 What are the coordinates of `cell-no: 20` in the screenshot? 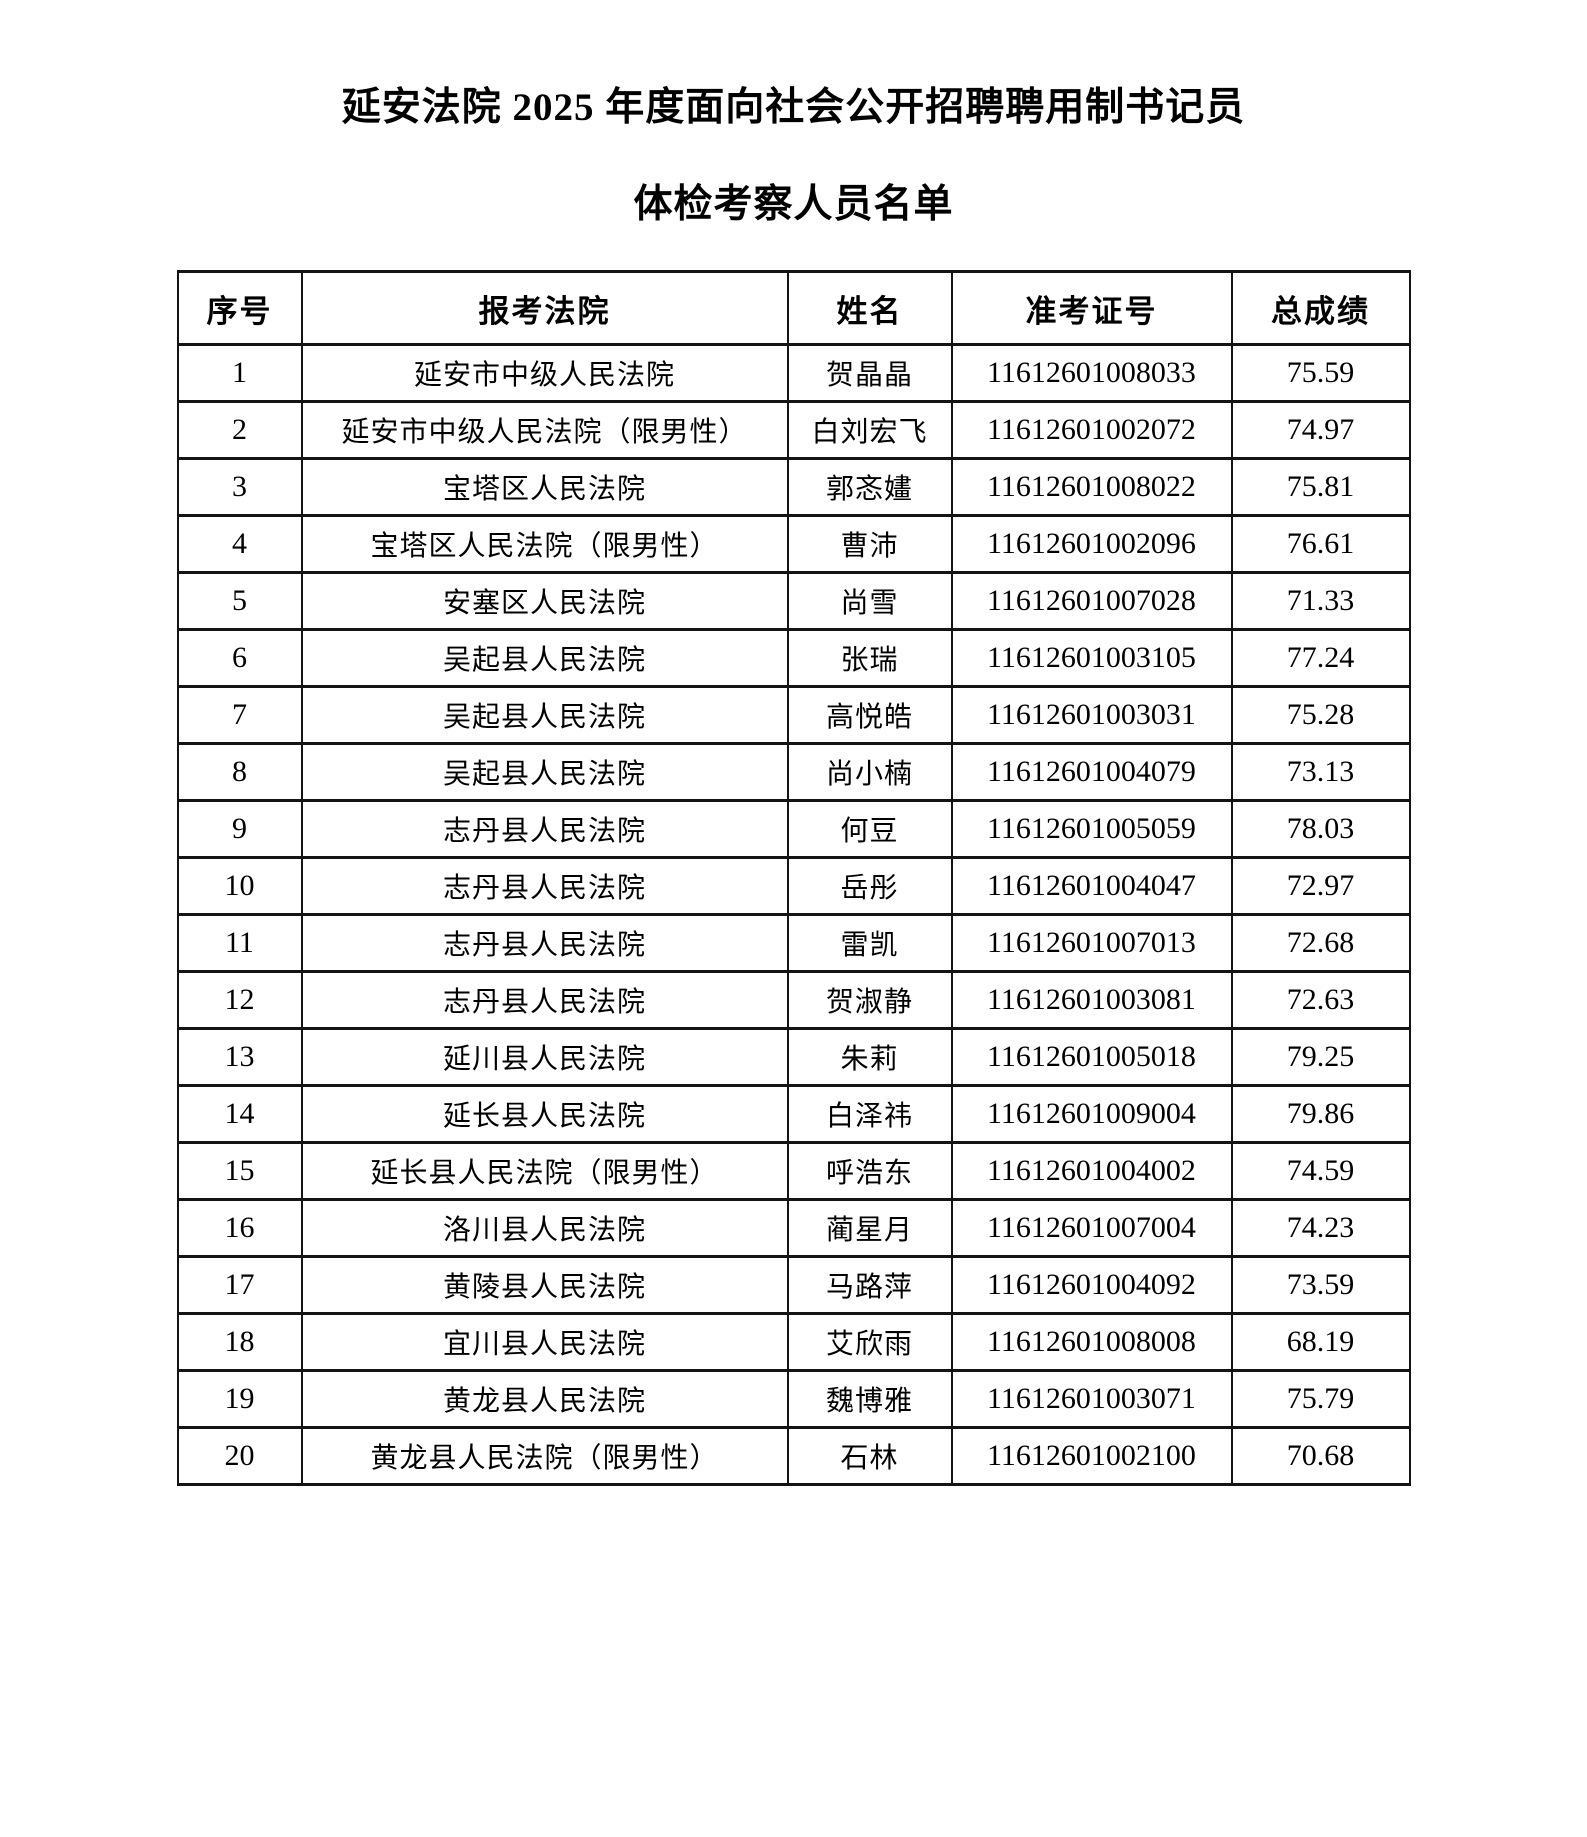 It's located at (239, 1456).